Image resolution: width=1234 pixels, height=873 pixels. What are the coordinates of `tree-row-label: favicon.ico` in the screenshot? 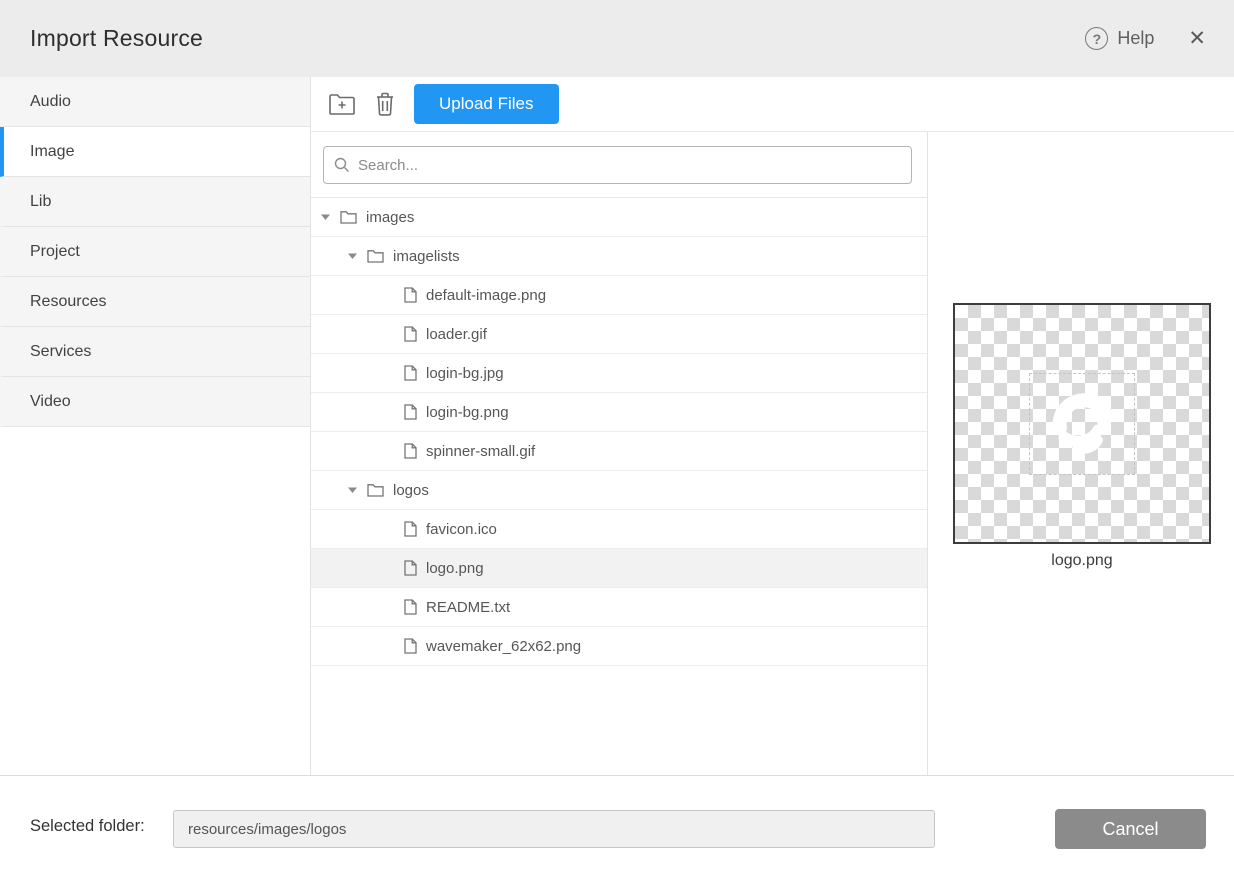 It's located at (461, 529).